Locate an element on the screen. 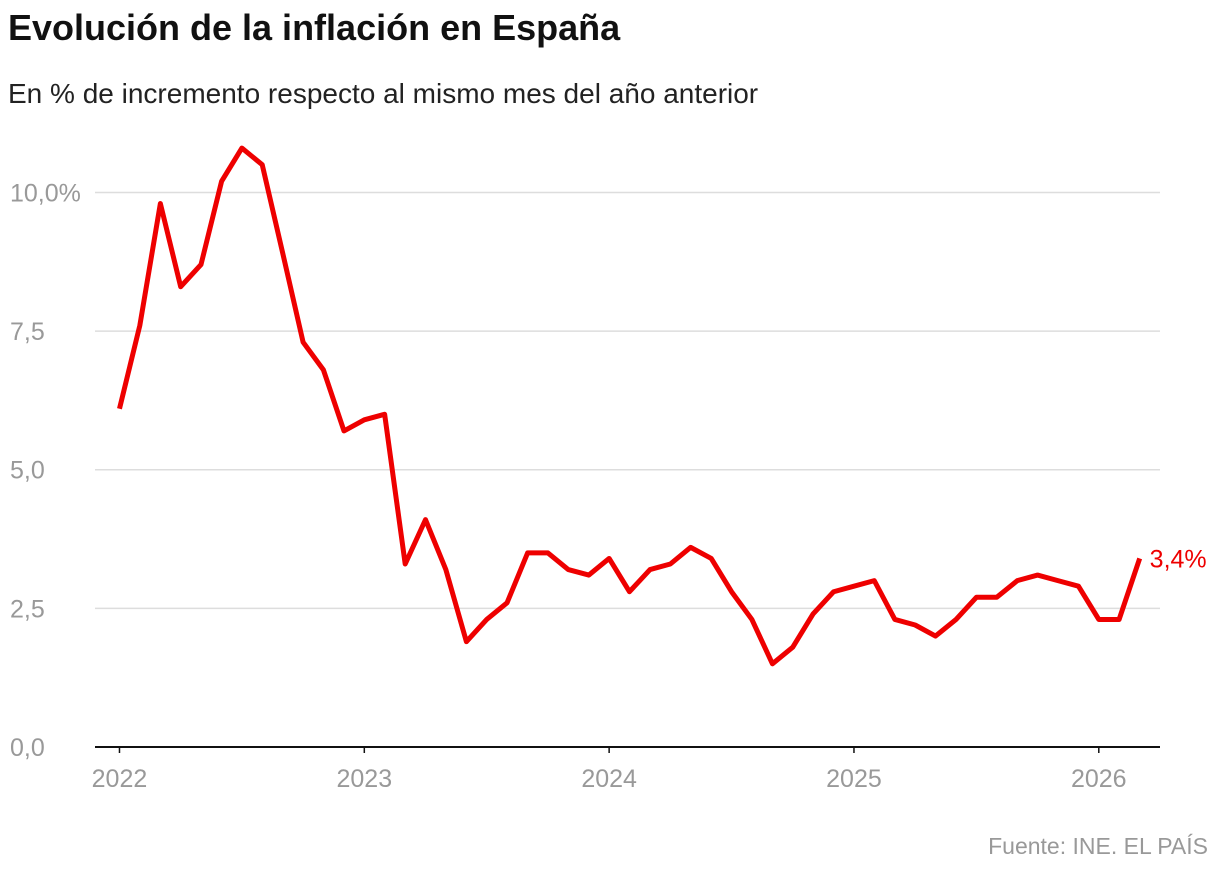 The width and height of the screenshot is (1220, 874). x-tick-label: 2022 is located at coordinates (120, 779).